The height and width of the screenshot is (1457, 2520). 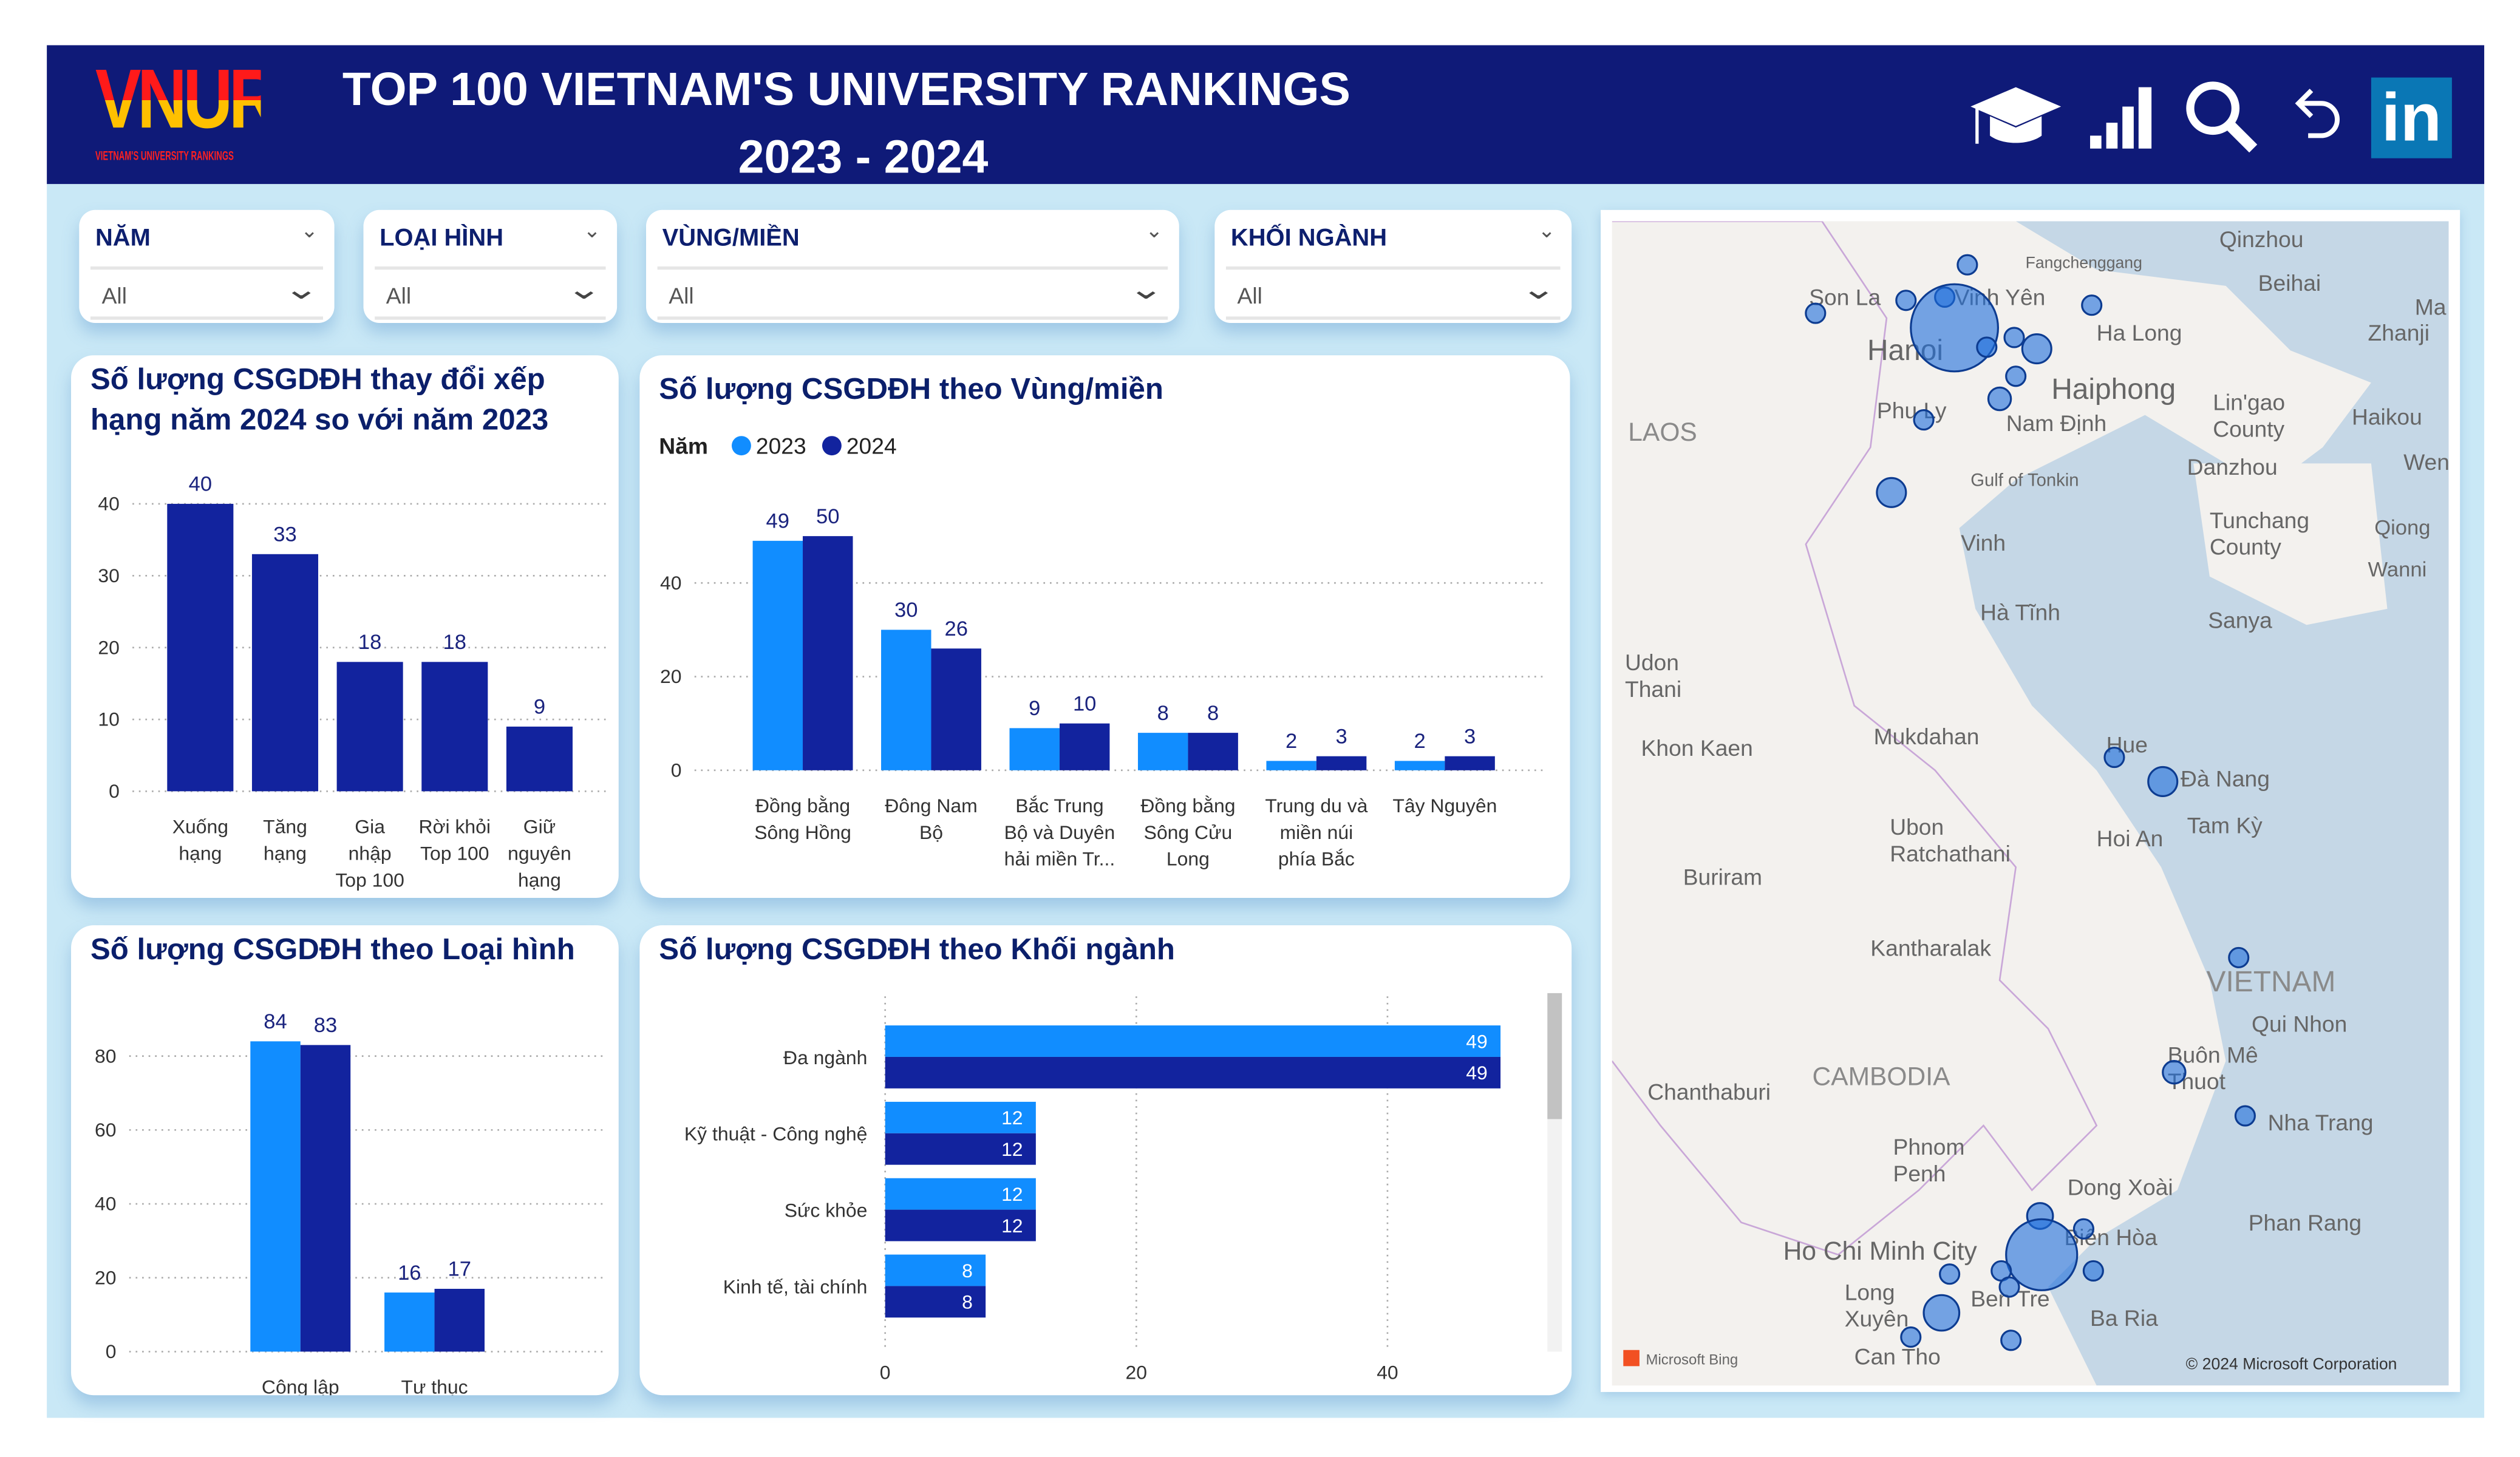 I want to click on y-tick-label: 80, so click(x=106, y=1056).